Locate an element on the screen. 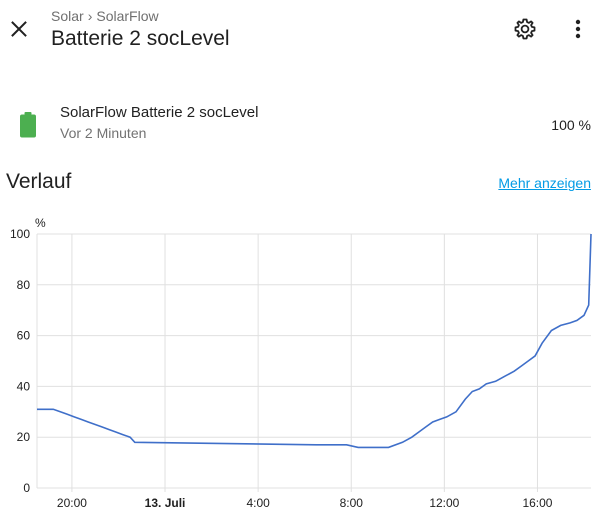  y-tick-label: 0 is located at coordinates (26, 488).